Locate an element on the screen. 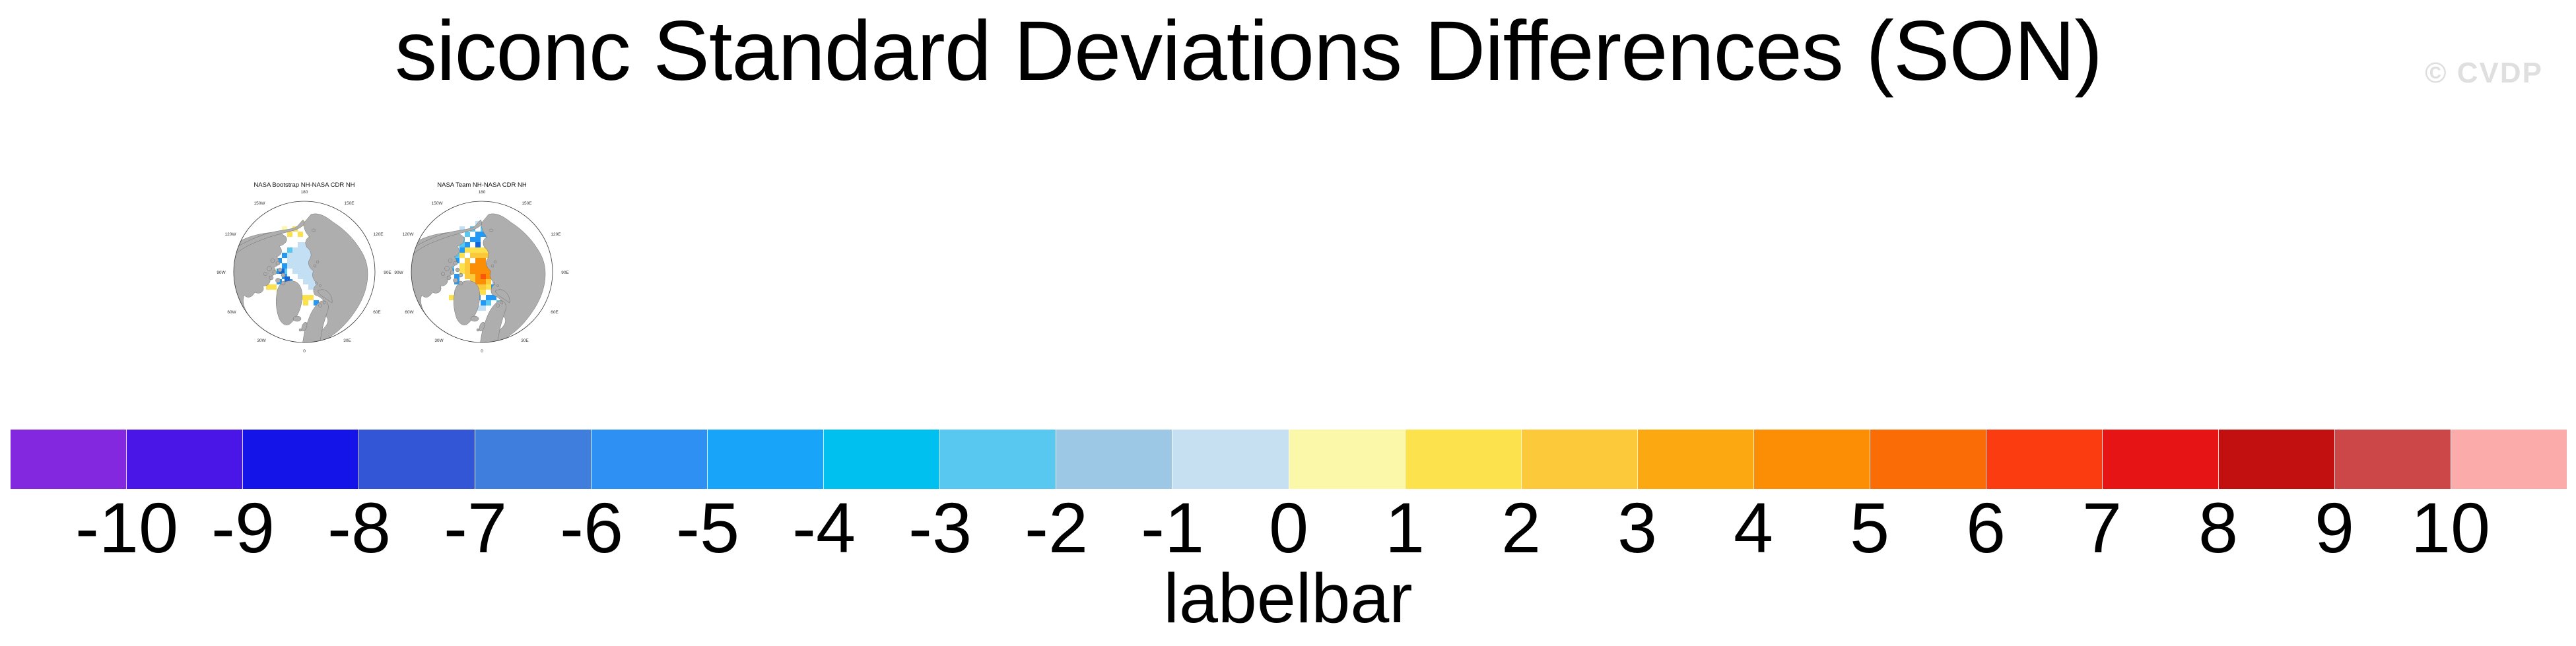  colorbar-tick: -2 is located at coordinates (1056, 527).